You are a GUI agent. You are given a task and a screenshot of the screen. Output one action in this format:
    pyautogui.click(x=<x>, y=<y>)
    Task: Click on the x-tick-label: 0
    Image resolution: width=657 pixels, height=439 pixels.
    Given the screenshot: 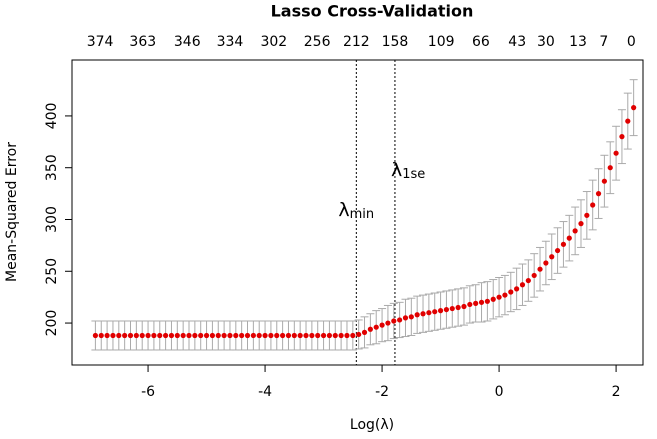 What is the action you would take?
    pyautogui.click(x=499, y=392)
    